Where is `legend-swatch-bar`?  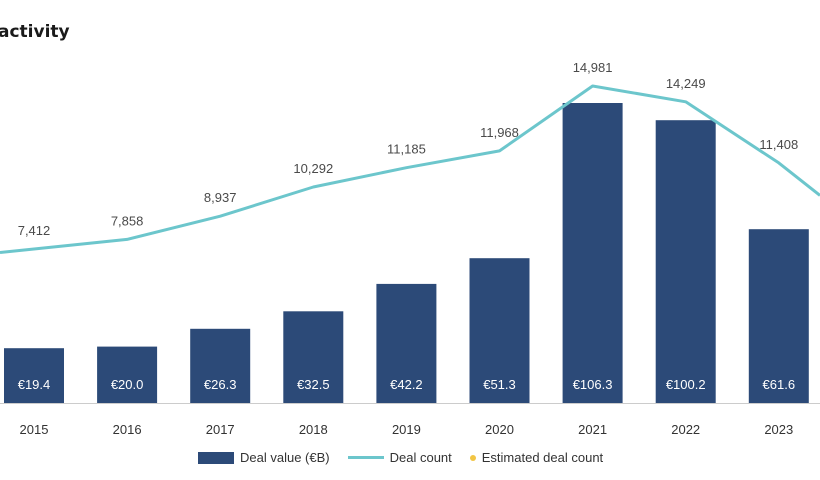
legend-swatch-bar is located at coordinates (216, 457).